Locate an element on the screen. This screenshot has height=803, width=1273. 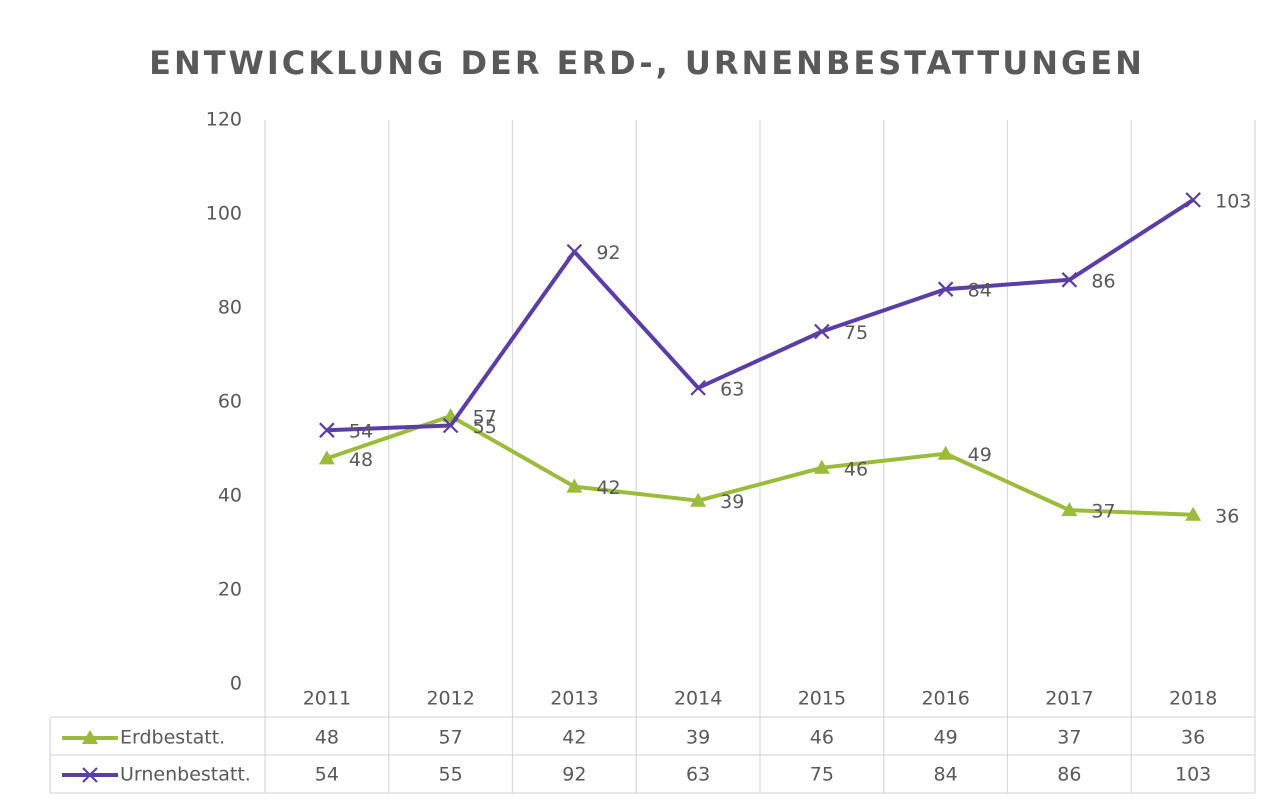
table-cell: 57 is located at coordinates (451, 738).